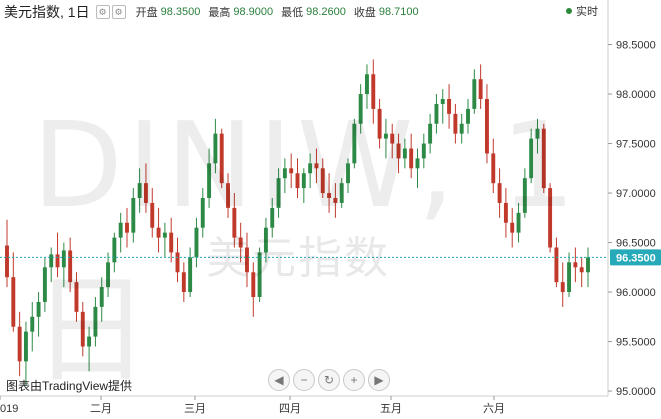 This screenshot has width=661, height=419. I want to click on zoom-controls: ◀ − ↻ + ▶, so click(329, 380).